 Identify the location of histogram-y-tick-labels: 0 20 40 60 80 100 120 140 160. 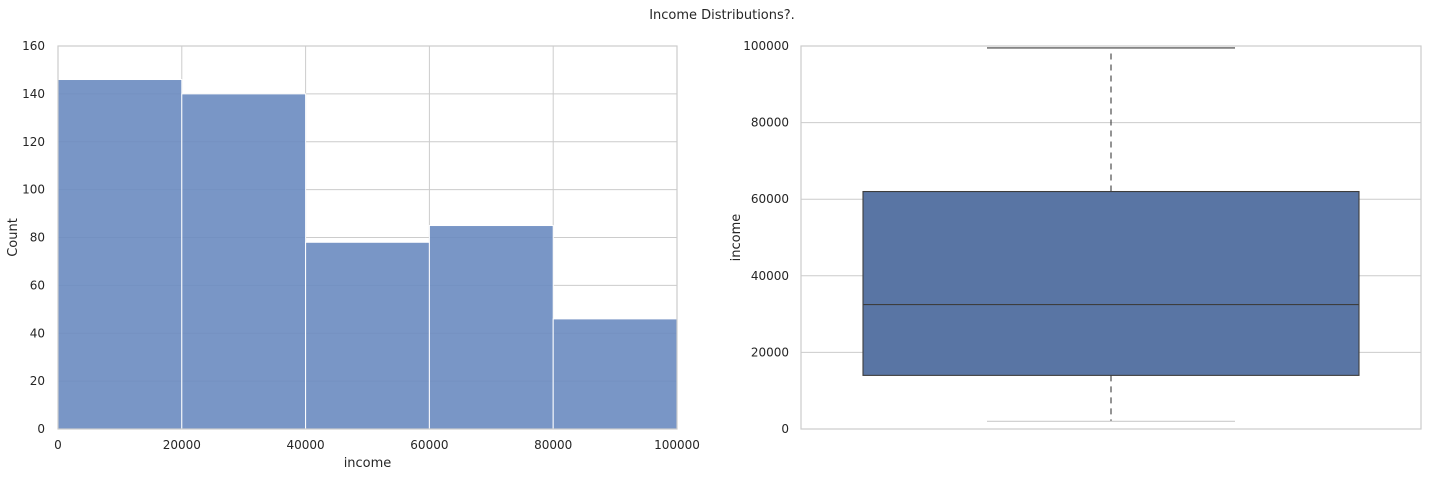
(33, 237).